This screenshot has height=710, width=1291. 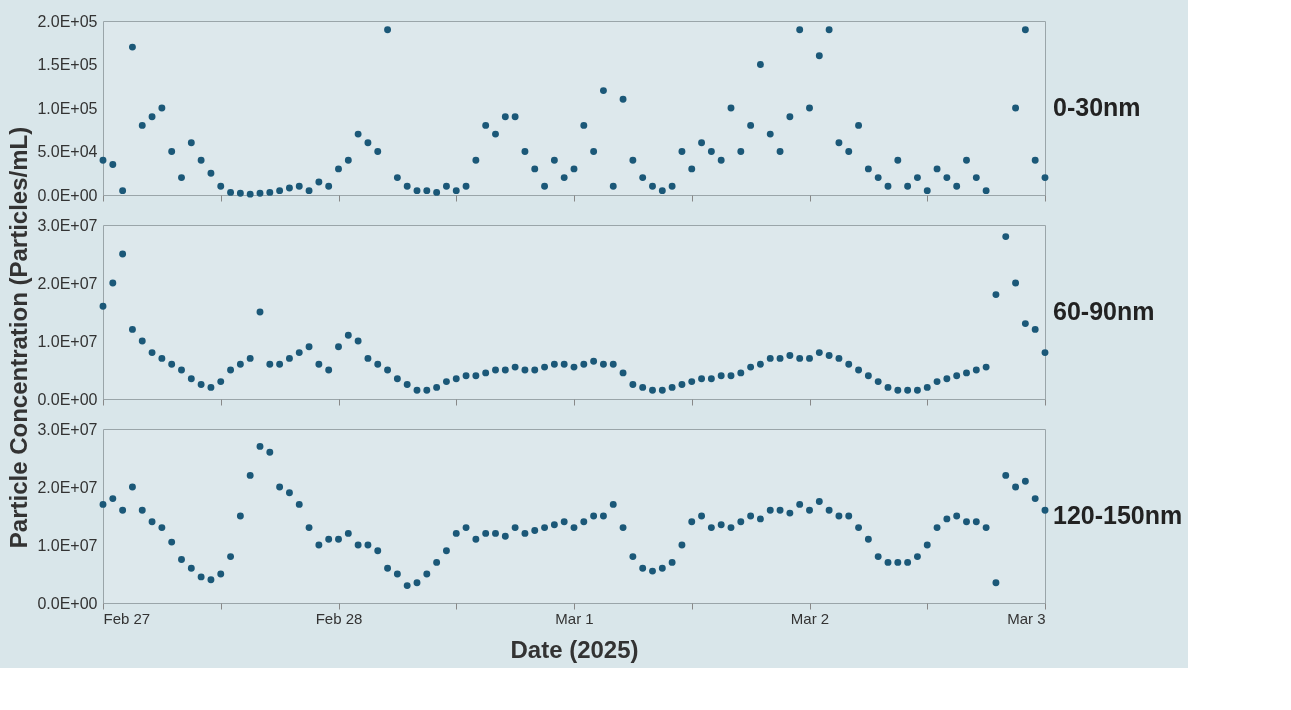 I want to click on x-tick-label: Mar 2, so click(x=810, y=618).